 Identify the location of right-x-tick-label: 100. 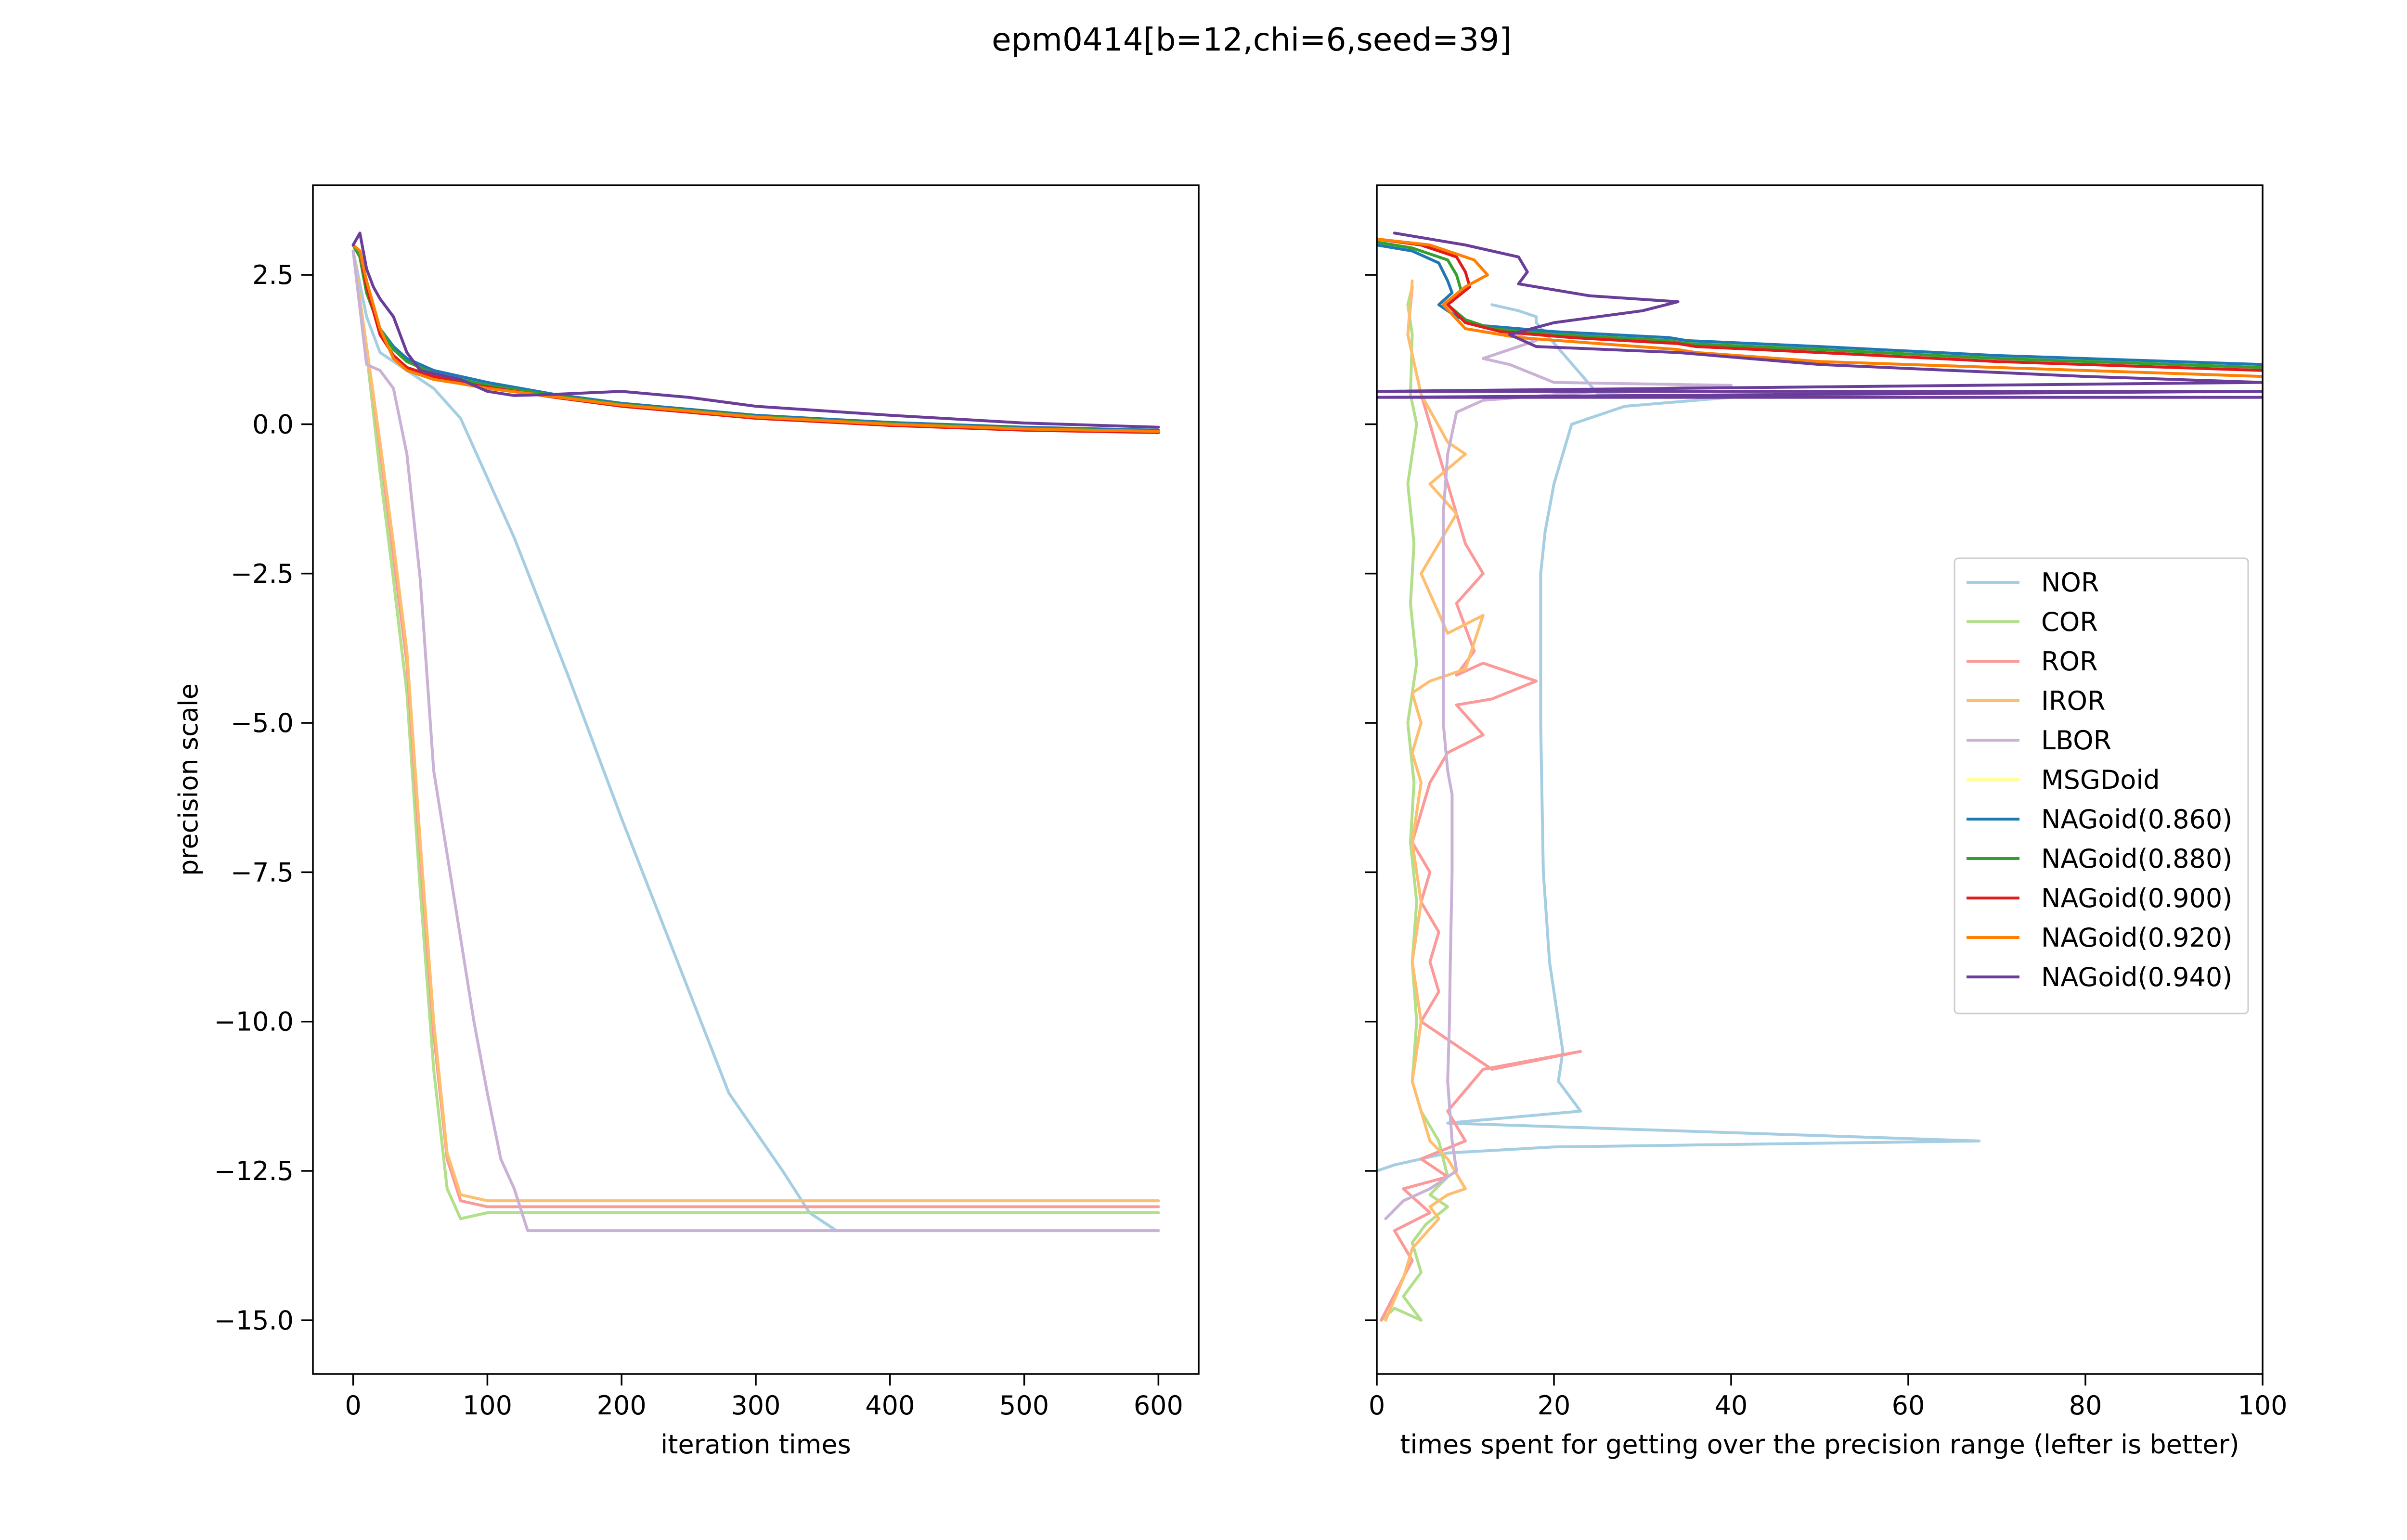
(2262, 1405).